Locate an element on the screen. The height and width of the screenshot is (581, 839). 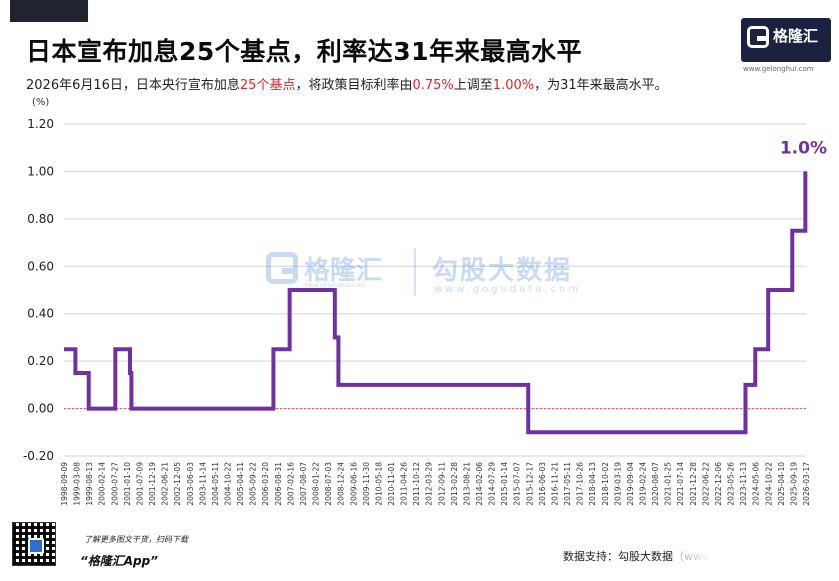
x-tick-label: 2019-03-19 is located at coordinates (617, 484).